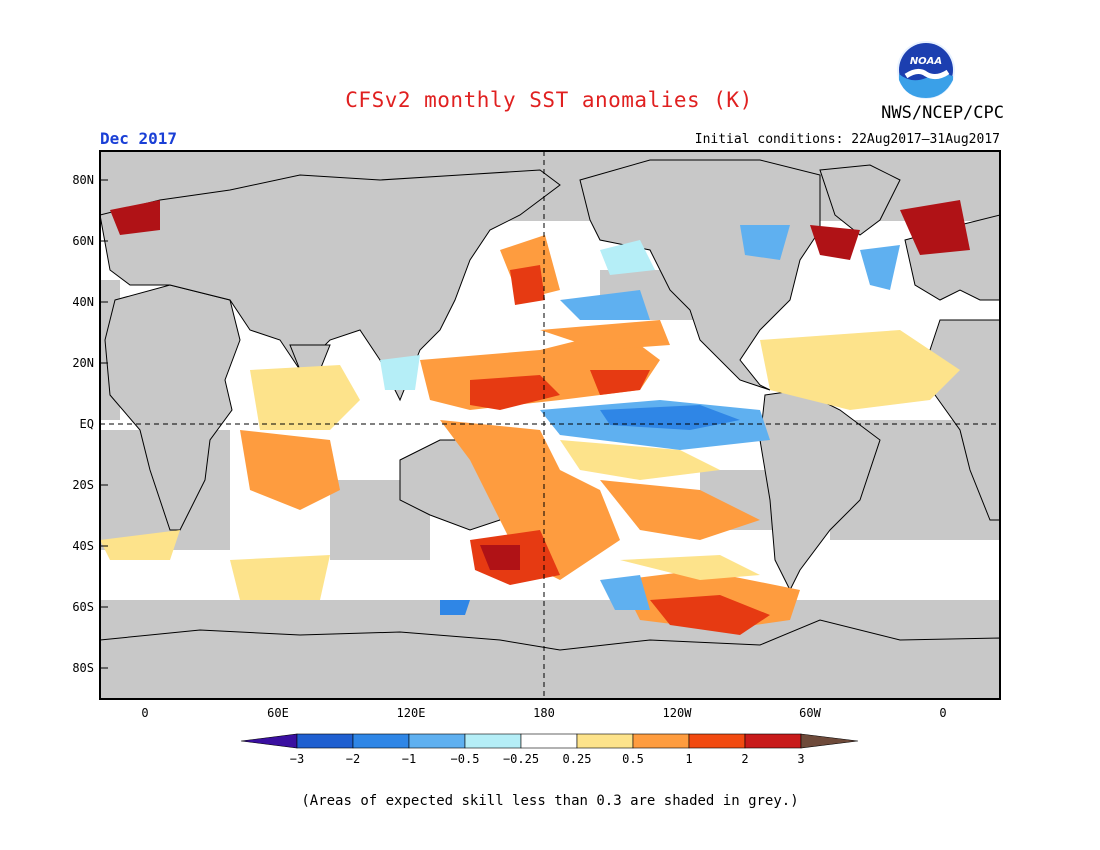 Image resolution: width=1100 pixels, height=850 pixels. What do you see at coordinates (544, 713) in the screenshot?
I see `lon-label: 180` at bounding box center [544, 713].